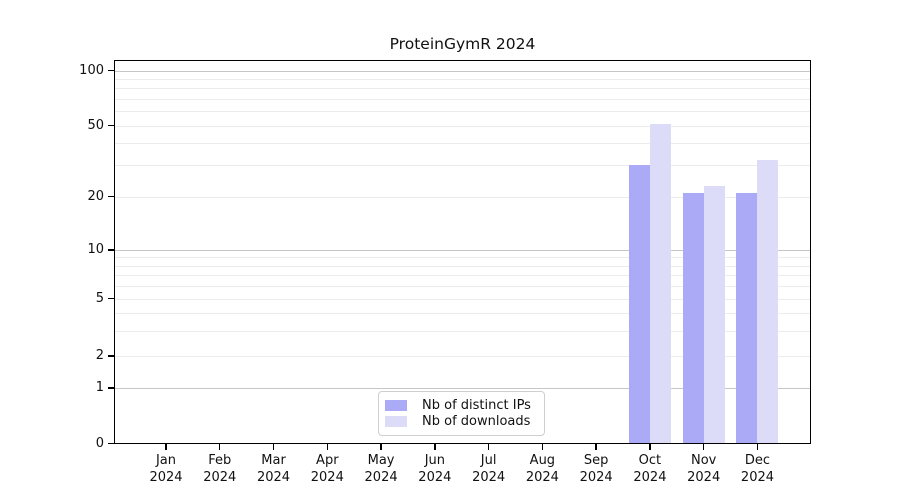 Image resolution: width=900 pixels, height=500 pixels. Describe the element at coordinates (99, 298) in the screenshot. I see `y-tick-label: 5` at that location.